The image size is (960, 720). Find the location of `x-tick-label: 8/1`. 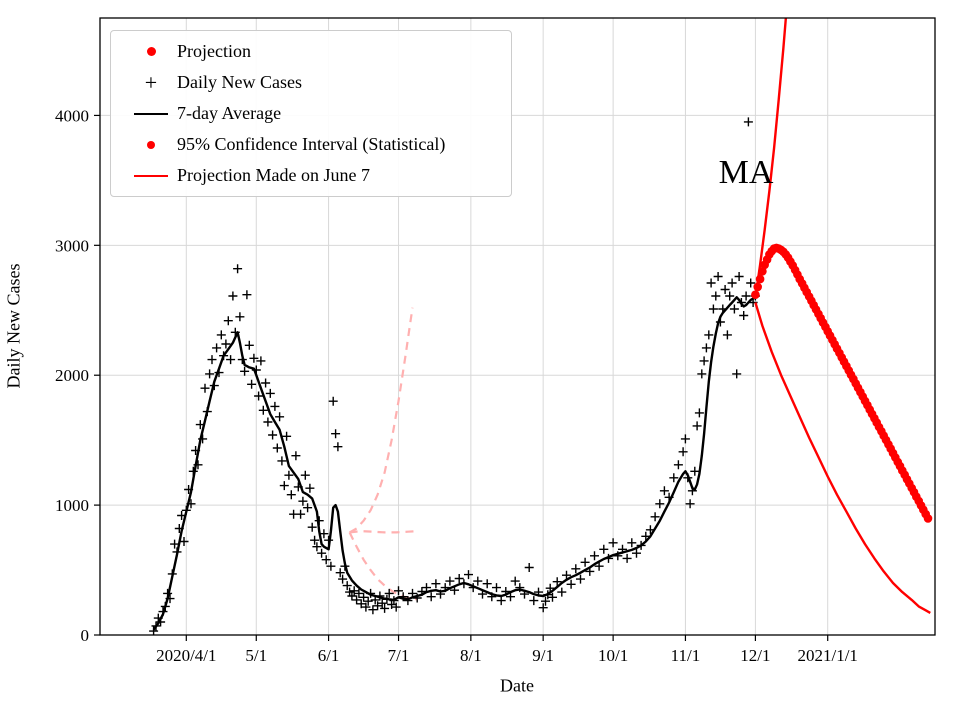

x-tick-label: 8/1 is located at coordinates (471, 655).